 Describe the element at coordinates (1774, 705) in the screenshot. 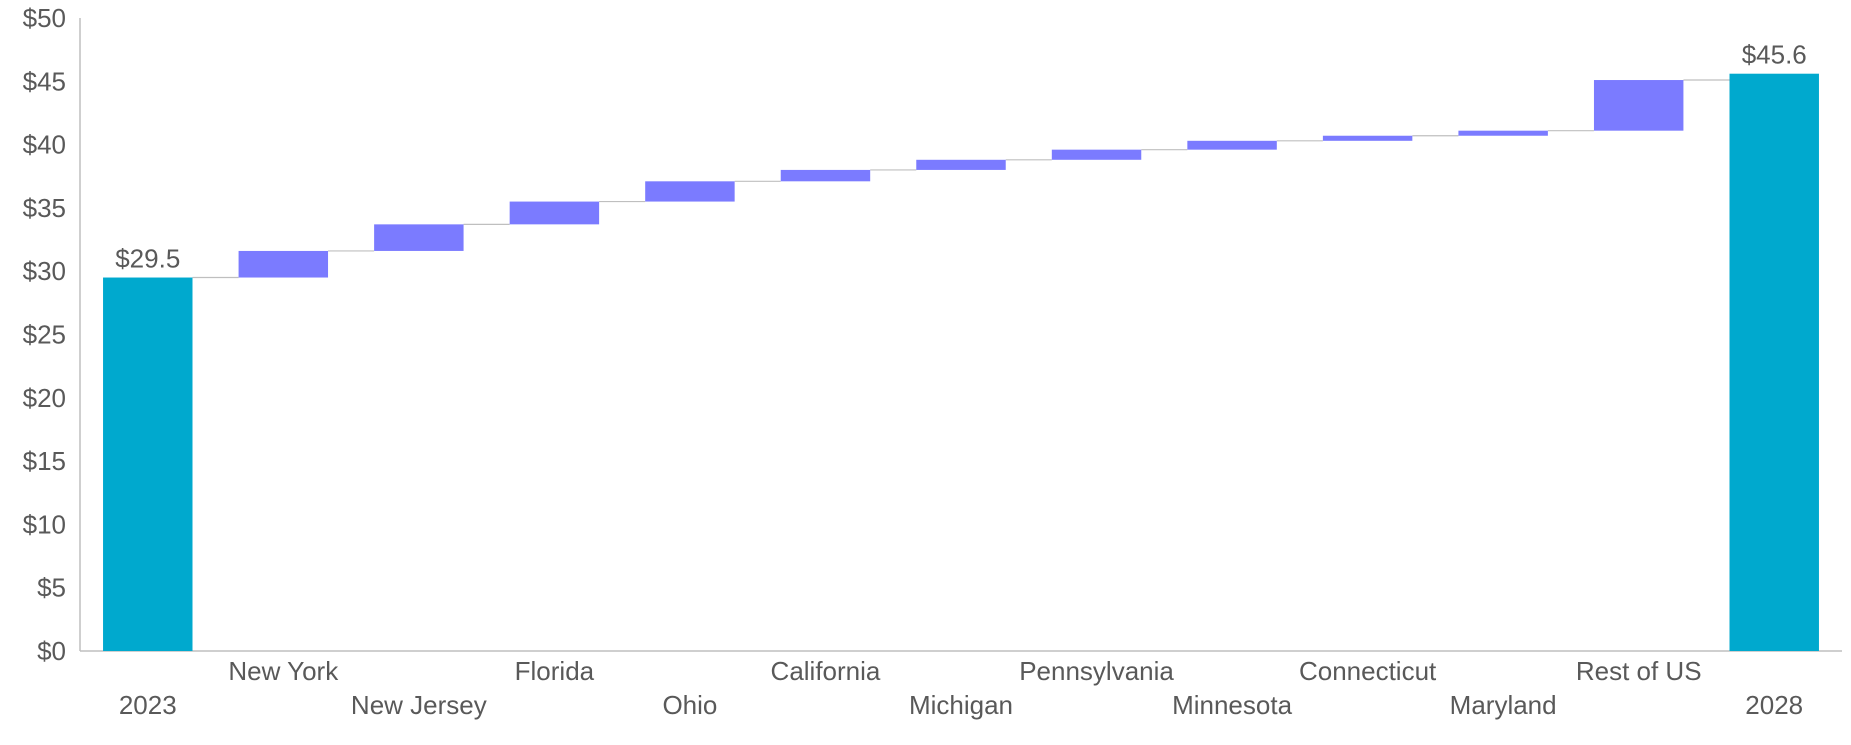

I see `x-category-label: 2028` at that location.